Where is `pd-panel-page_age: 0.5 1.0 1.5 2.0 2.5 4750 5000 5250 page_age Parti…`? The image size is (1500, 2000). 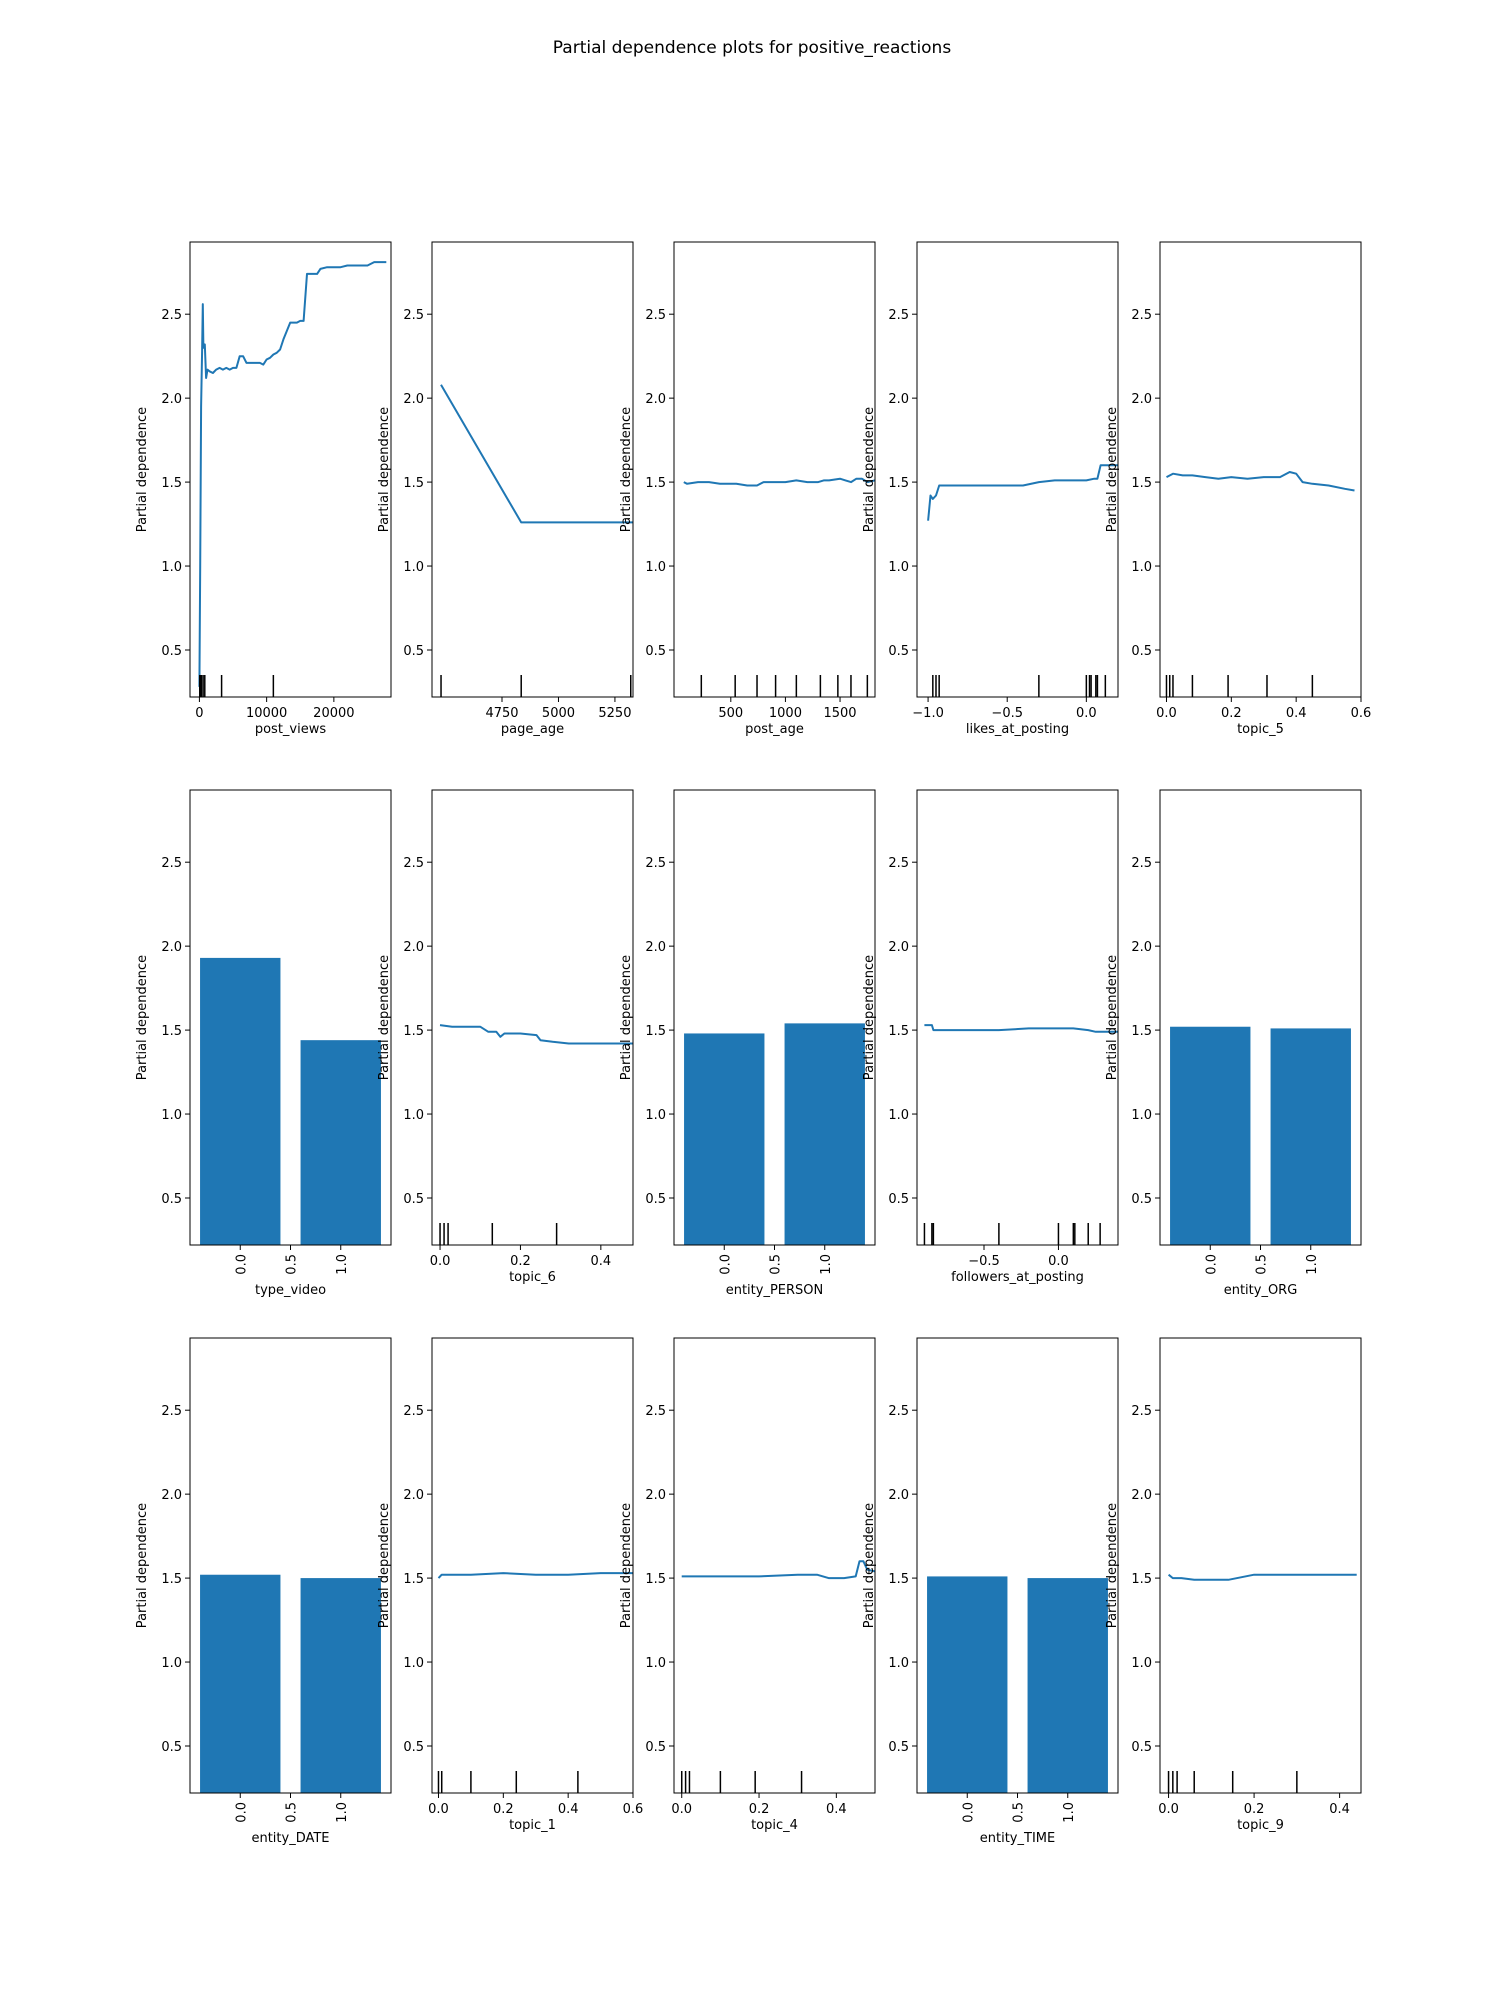
pd-panel-page_age: 0.5 1.0 1.5 2.0 2.5 4750 5000 5250 page_age Parti… is located at coordinates (505, 489).